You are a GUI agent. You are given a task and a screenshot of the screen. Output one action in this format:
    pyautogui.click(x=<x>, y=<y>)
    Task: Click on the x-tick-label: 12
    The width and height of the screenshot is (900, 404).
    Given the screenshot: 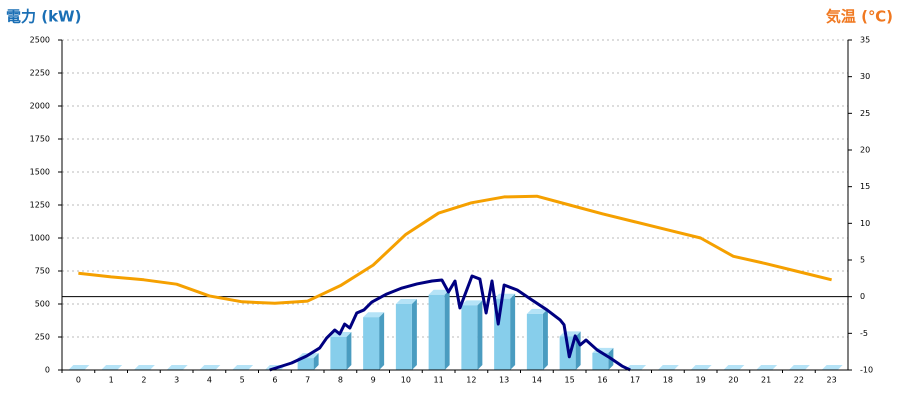 What is the action you would take?
    pyautogui.click(x=471, y=380)
    